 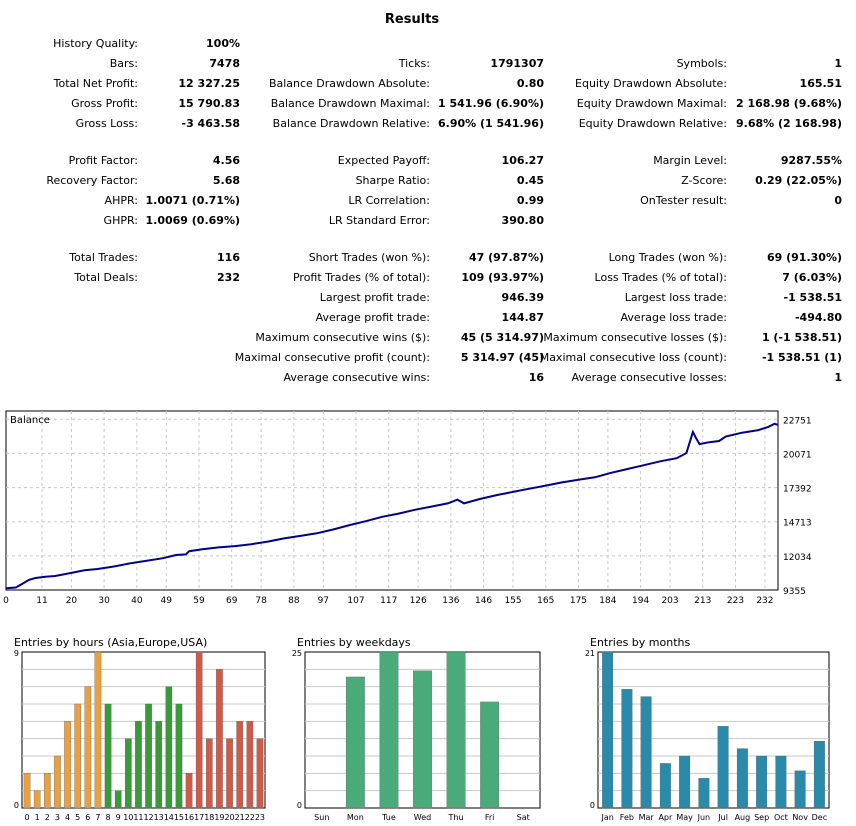 What do you see at coordinates (193, 220) in the screenshot?
I see `stat-value: 1.0069 (0.69%)` at bounding box center [193, 220].